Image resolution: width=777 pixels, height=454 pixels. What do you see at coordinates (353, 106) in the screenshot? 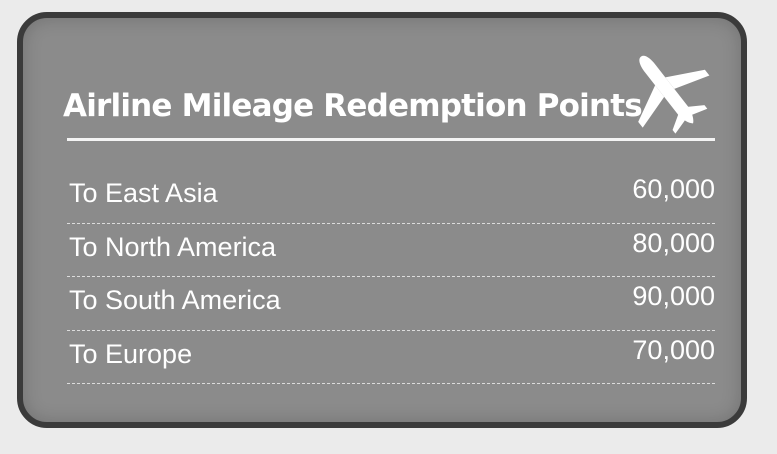
I see `card-title: Airline Mileage Redemption Points` at bounding box center [353, 106].